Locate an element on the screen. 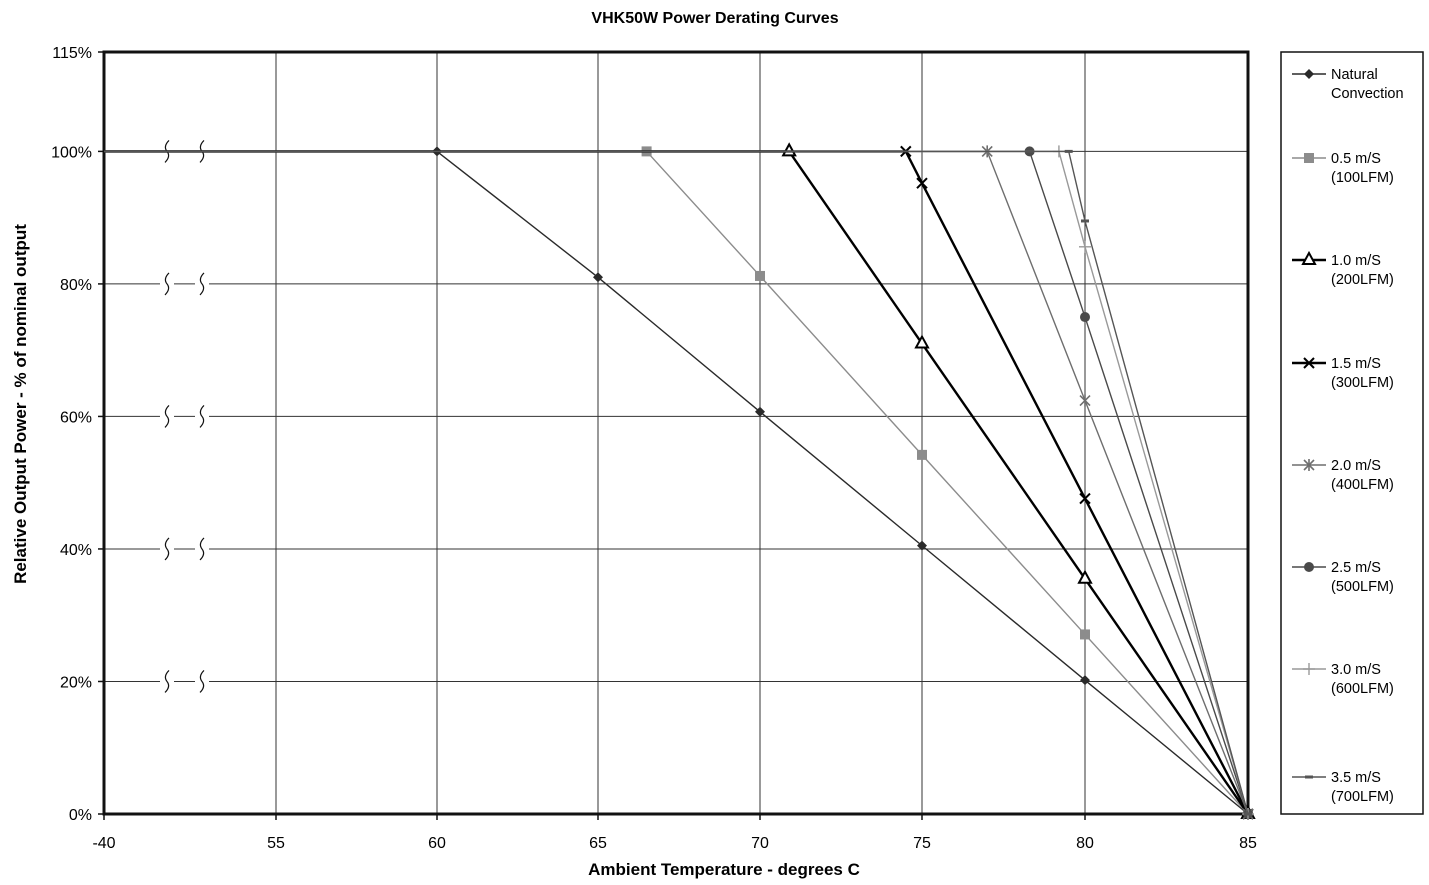 This screenshot has height=885, width=1429. legend-label-line: (200LFM) is located at coordinates (1362, 280).